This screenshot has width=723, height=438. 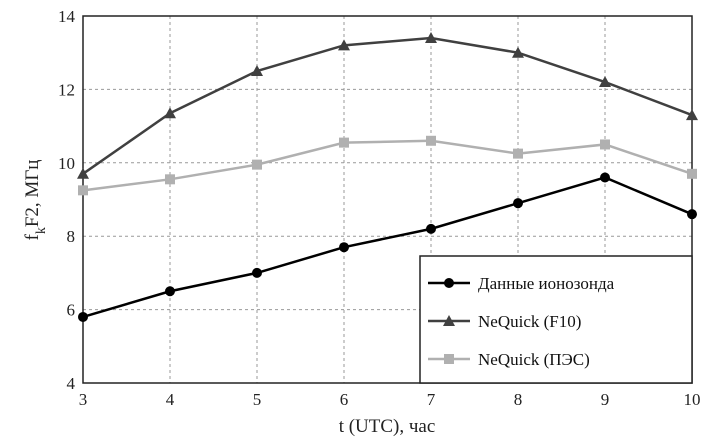 I want to click on y-tick-label: 6, so click(x=71, y=310).